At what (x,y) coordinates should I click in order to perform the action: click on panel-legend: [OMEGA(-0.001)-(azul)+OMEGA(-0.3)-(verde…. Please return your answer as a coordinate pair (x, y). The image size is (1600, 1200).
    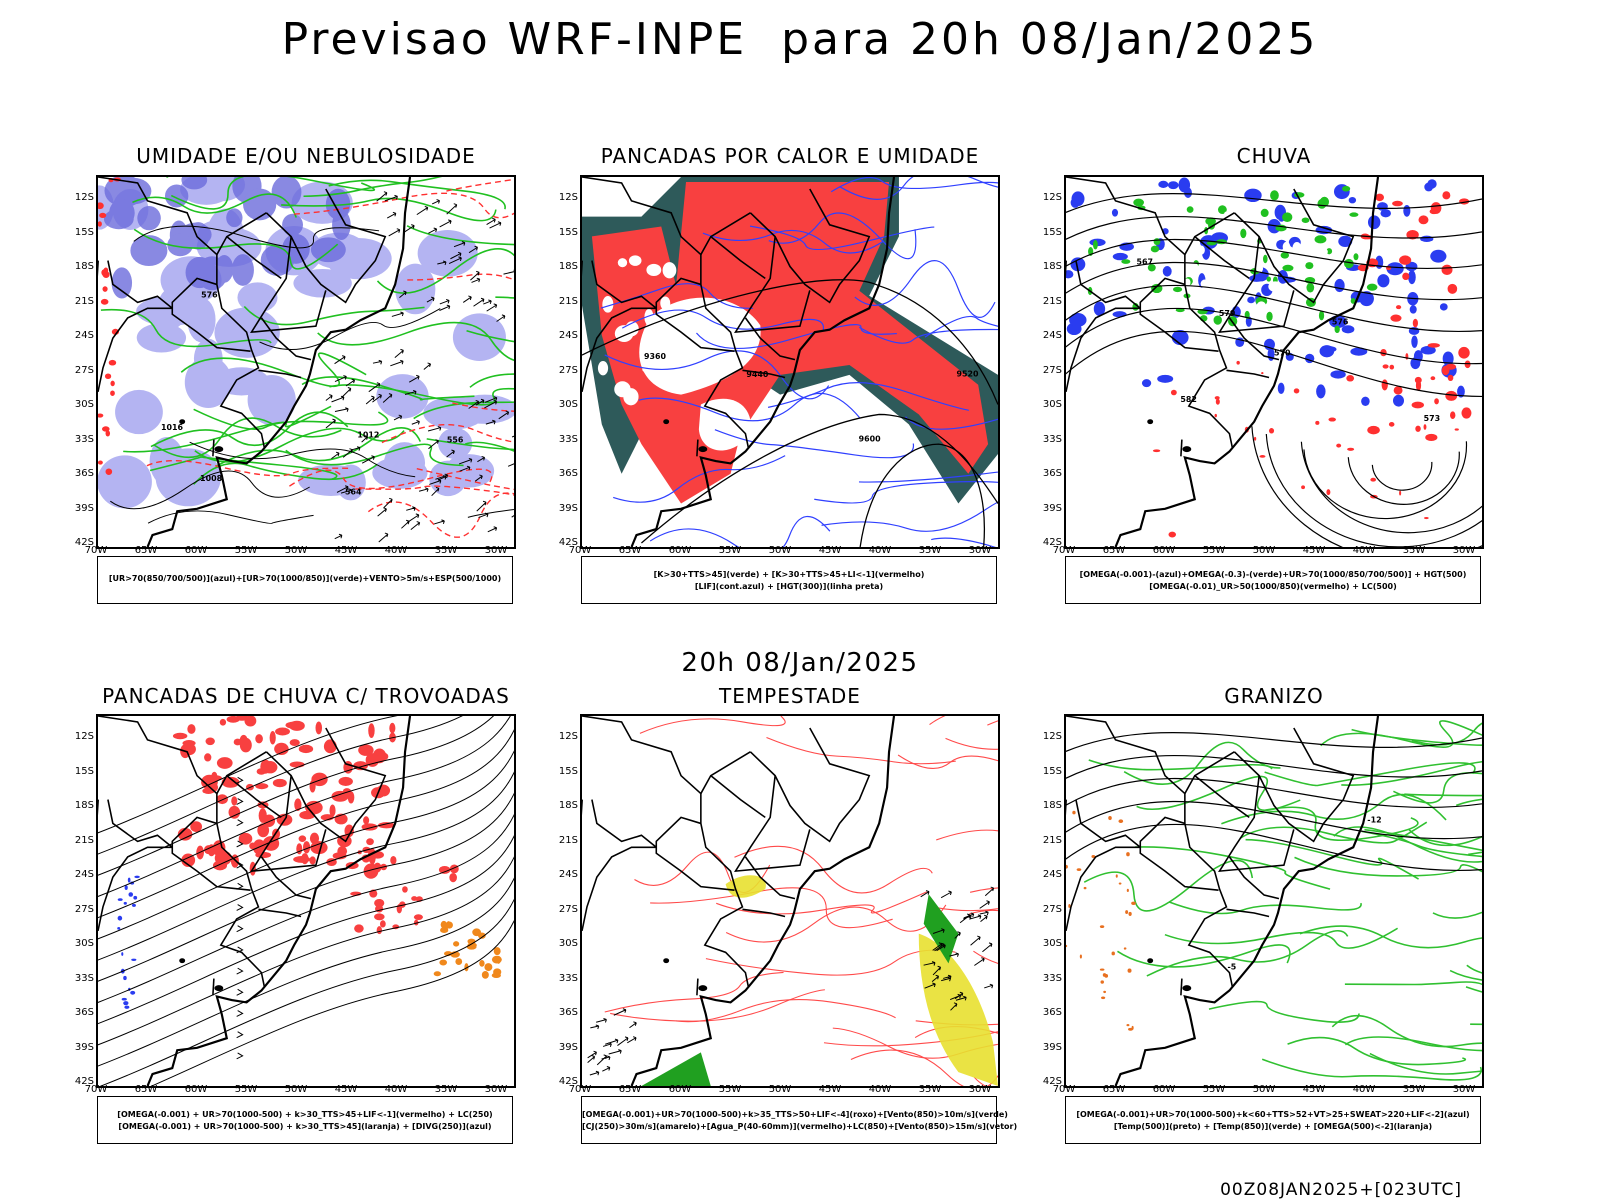
    Looking at the image, I should click on (1273, 580).